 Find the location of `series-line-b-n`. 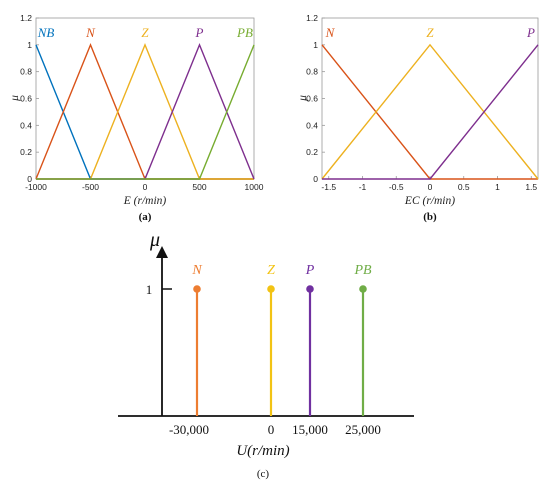

series-line-b-n is located at coordinates (429, 112).